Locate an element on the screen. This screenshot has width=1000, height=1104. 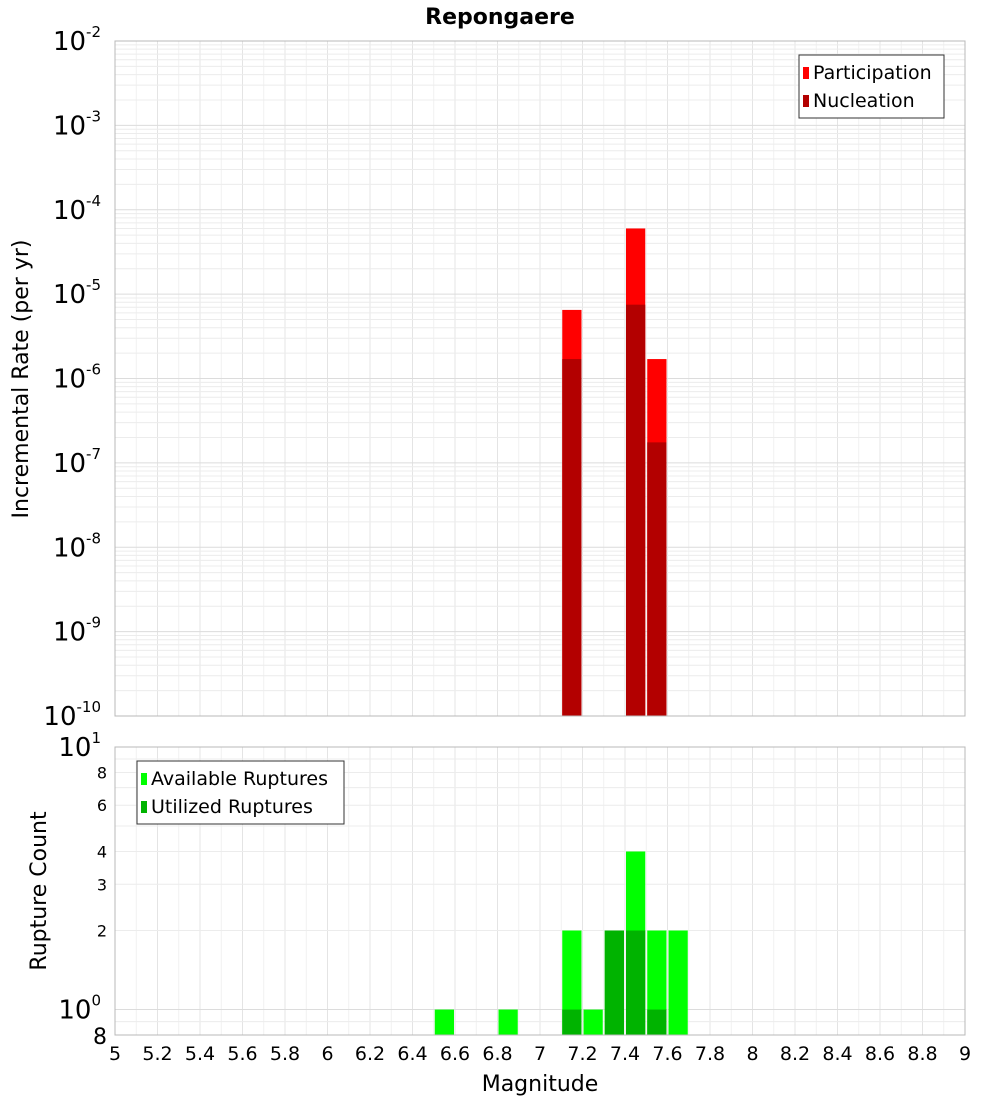
x-tick-label: 7.4 is located at coordinates (625, 1054).